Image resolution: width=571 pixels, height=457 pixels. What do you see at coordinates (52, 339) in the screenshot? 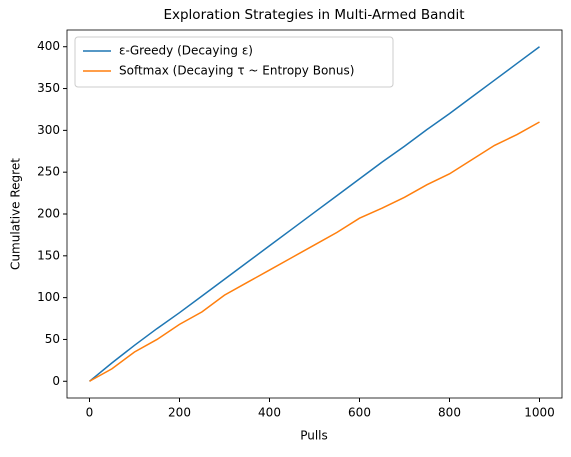
I see `y-tick-label: 50` at bounding box center [52, 339].